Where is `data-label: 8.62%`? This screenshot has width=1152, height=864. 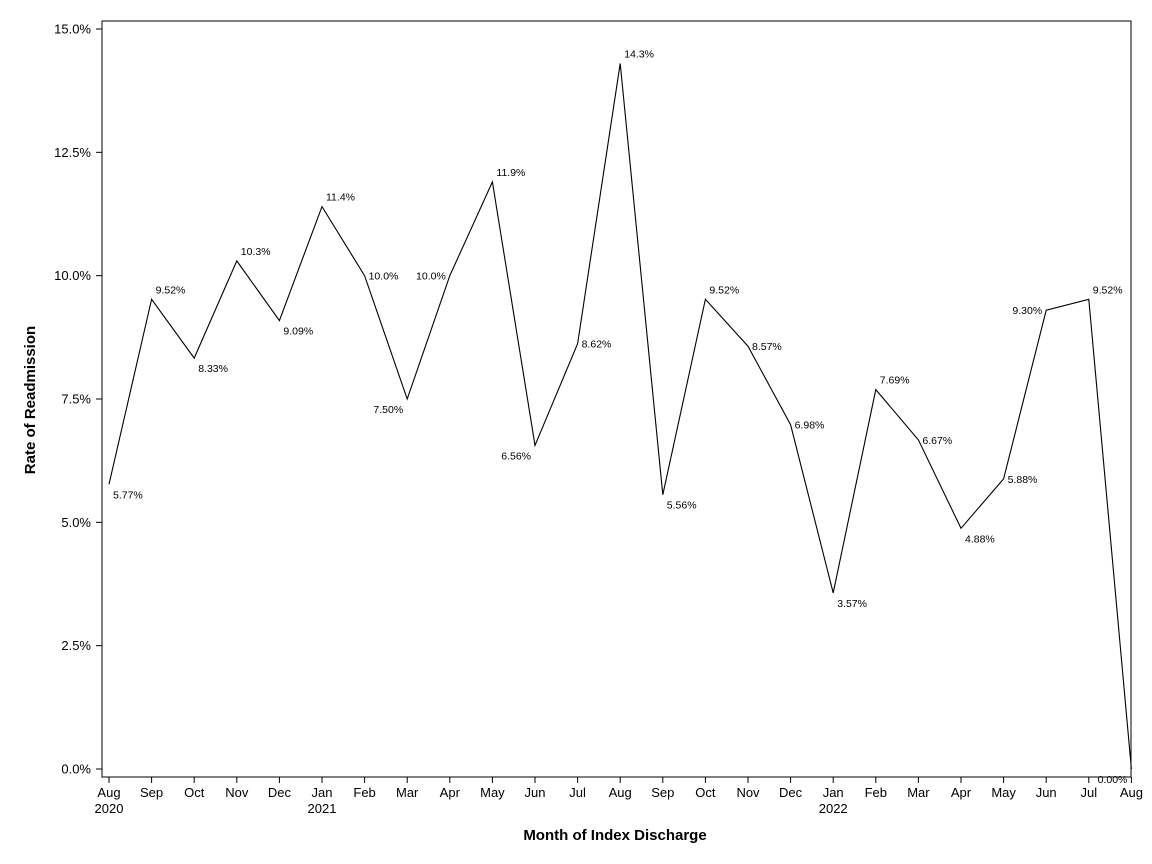
data-label: 8.62% is located at coordinates (597, 345).